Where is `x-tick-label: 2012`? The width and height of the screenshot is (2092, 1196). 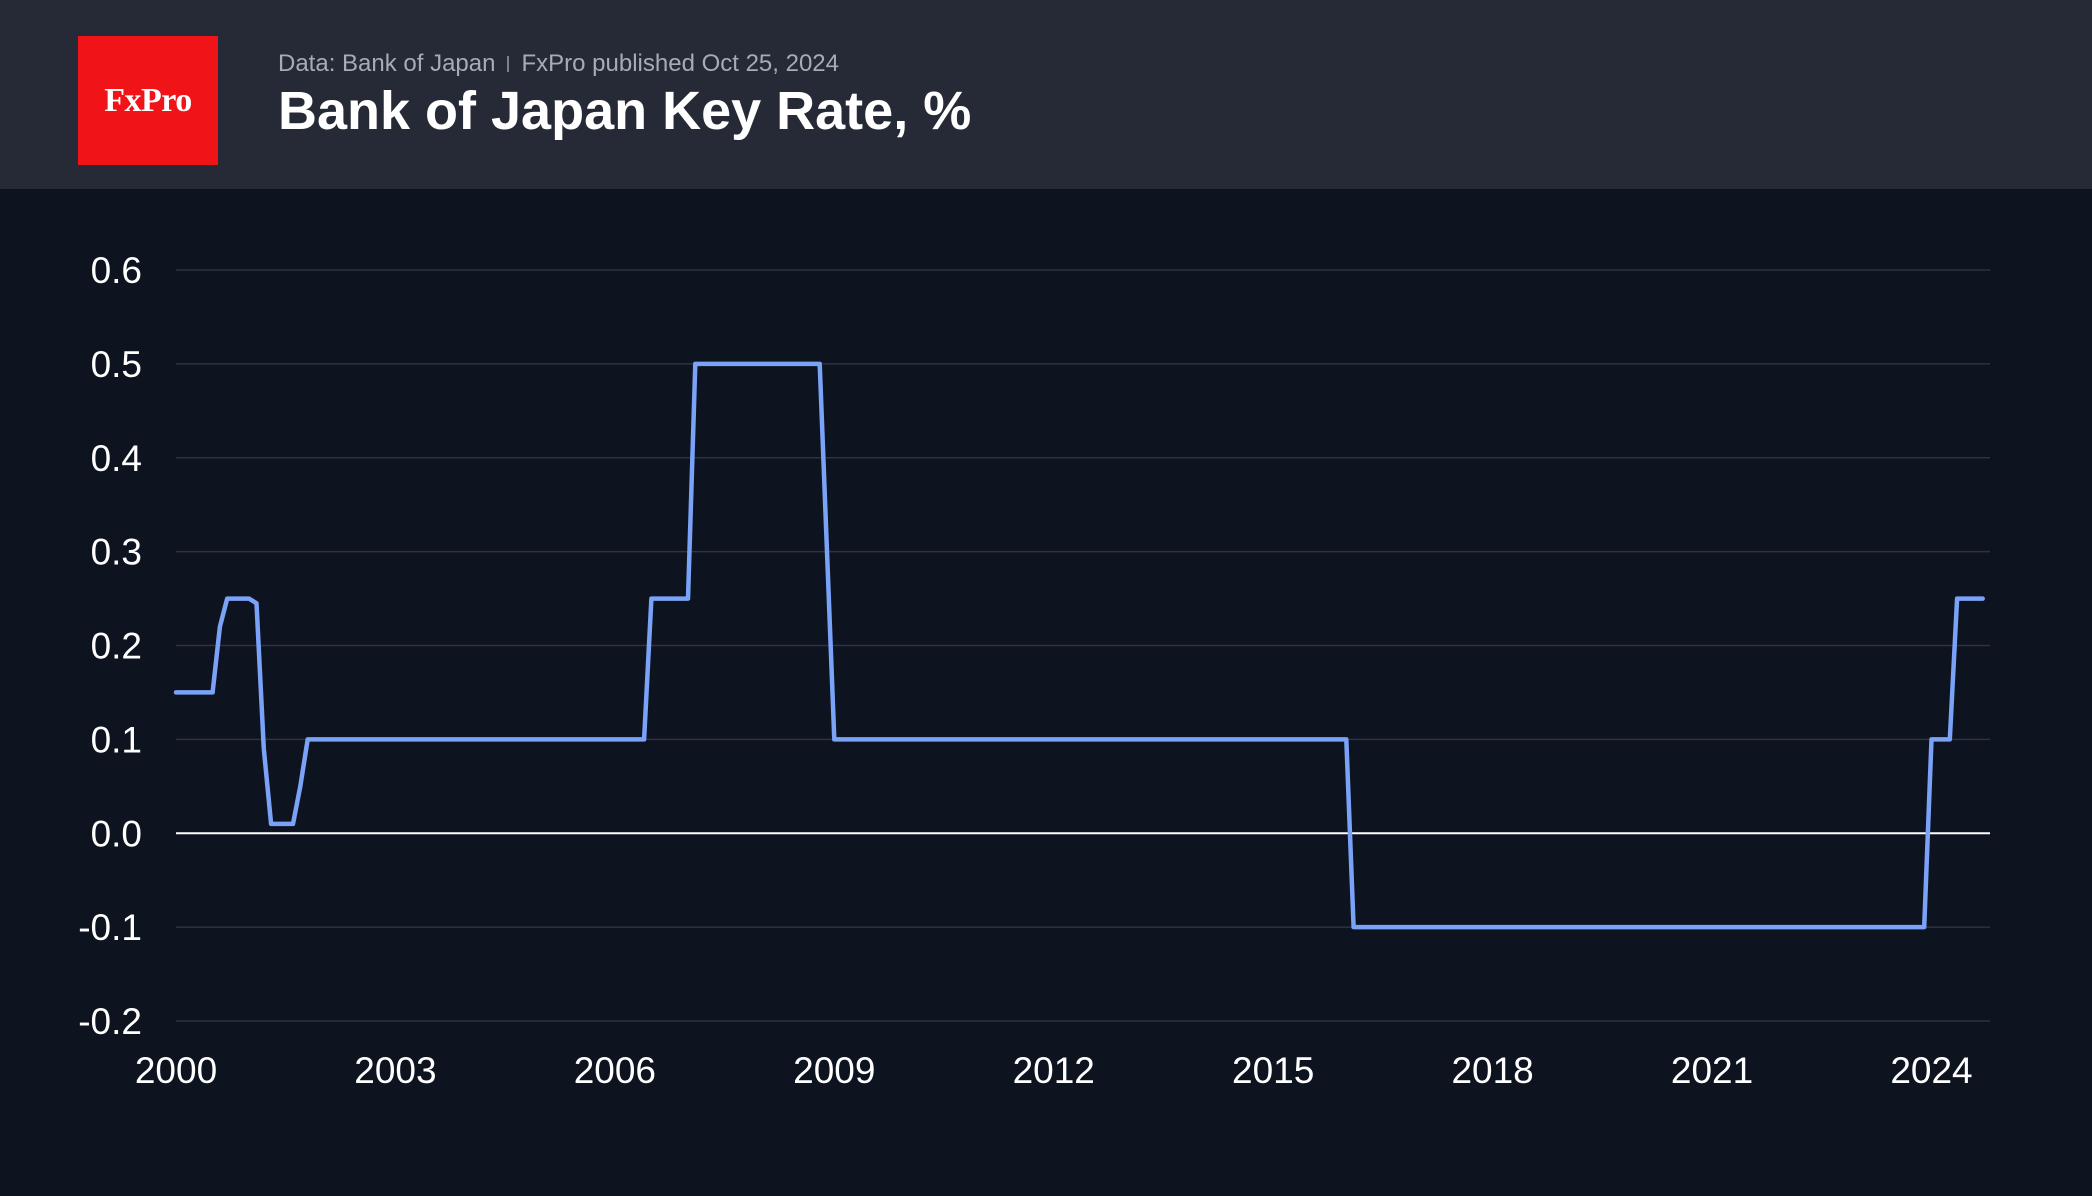
x-tick-label: 2012 is located at coordinates (1054, 1070).